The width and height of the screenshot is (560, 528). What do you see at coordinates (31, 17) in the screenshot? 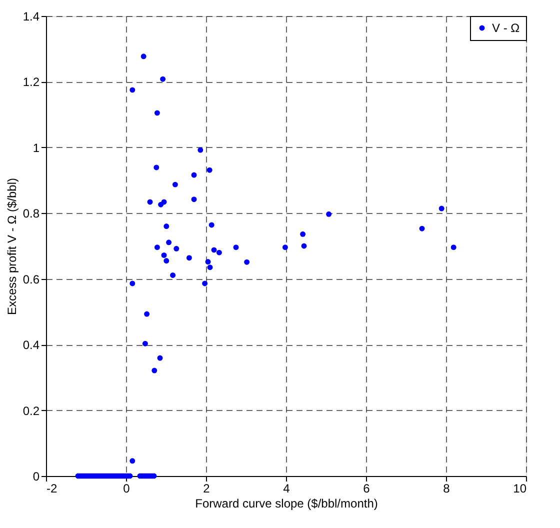
I see `y-tick-label: 1.4` at bounding box center [31, 17].